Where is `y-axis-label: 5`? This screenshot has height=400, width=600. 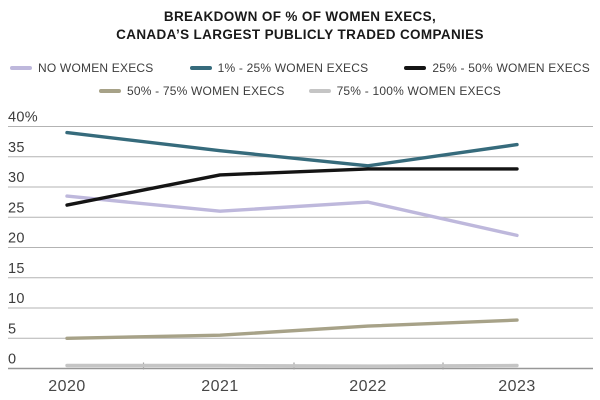
y-axis-label: 5 is located at coordinates (12, 329).